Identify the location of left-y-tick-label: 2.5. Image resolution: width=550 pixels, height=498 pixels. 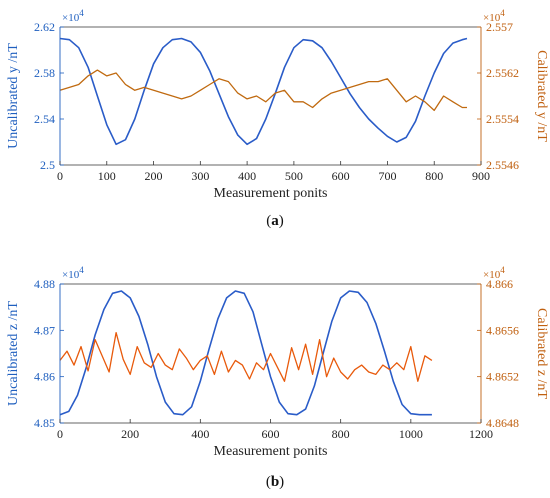
(47, 165).